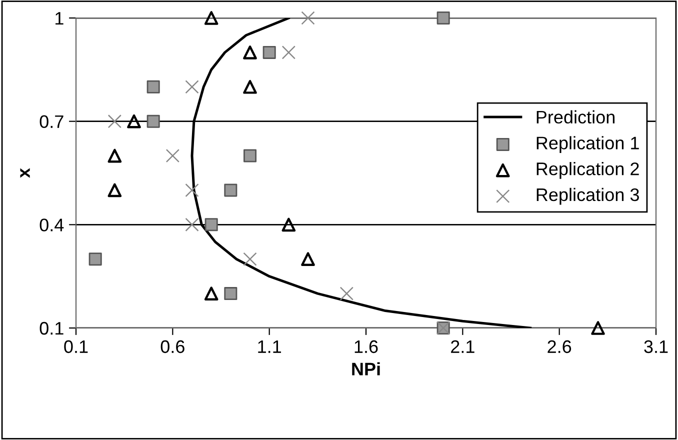 The height and width of the screenshot is (440, 678). Describe the element at coordinates (587, 196) in the screenshot. I see `legend-label: Replication 3` at that location.